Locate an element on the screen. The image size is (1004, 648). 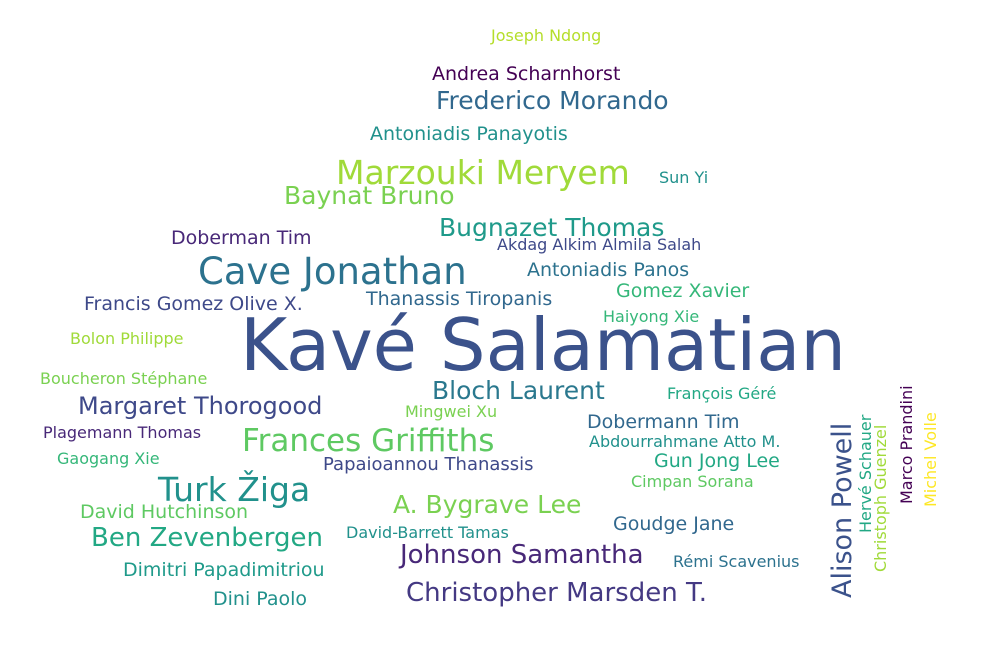
word-dimitri-papadimitriou: Dimitri Papadimitriou is located at coordinates (224, 570).